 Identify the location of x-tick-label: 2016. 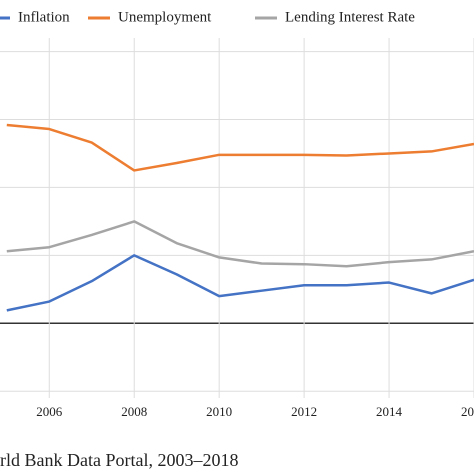
(467, 411).